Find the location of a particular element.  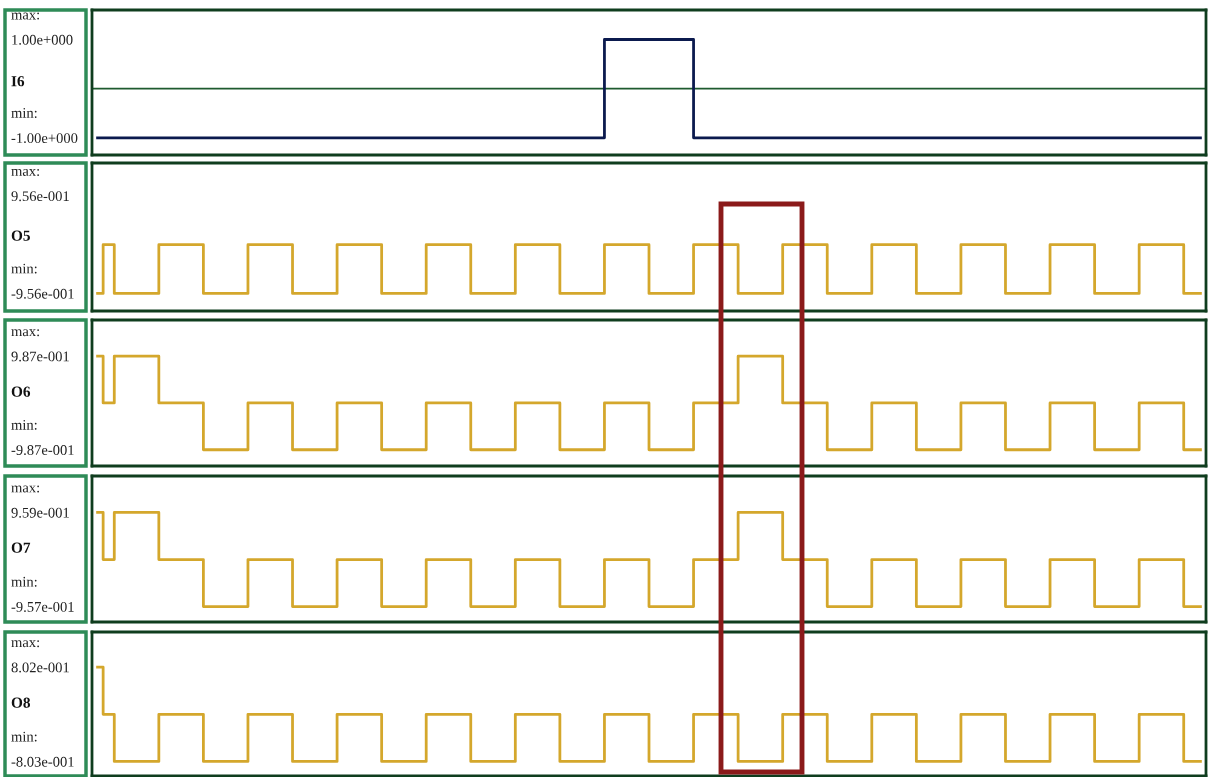

y-tick-label: 9.56e-001 is located at coordinates (40, 196).